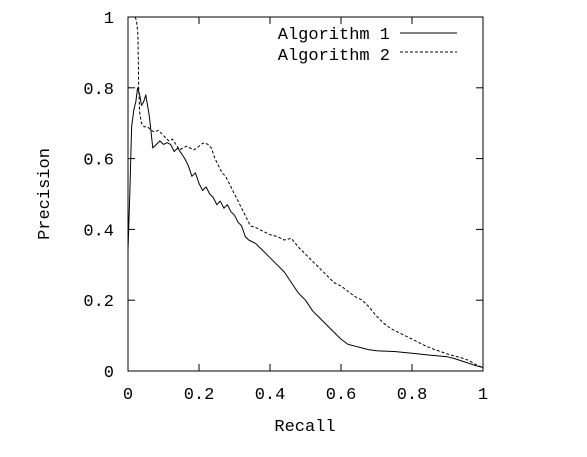  I want to click on y-tick-label: 1, so click(109, 19).